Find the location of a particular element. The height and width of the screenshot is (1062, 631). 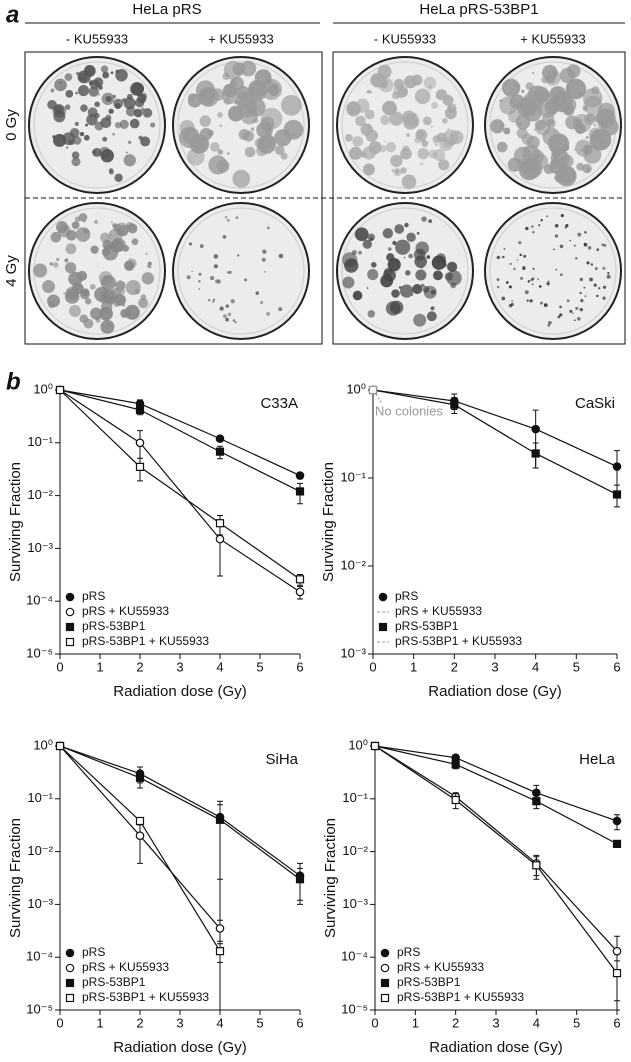

y-tick-label: 10⁻² is located at coordinates (40, 850).